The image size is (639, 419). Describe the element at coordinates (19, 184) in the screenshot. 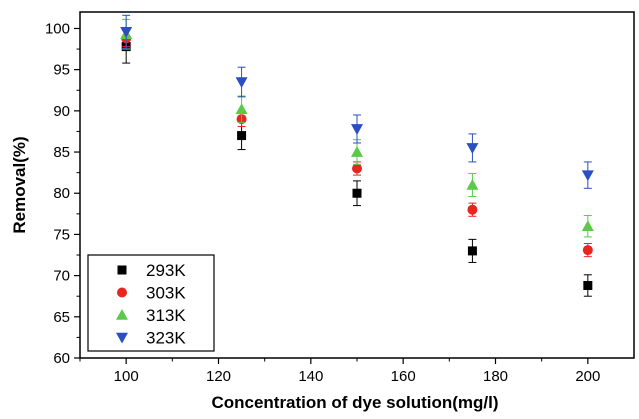

I see `y-axis-title: Removal(%)` at that location.